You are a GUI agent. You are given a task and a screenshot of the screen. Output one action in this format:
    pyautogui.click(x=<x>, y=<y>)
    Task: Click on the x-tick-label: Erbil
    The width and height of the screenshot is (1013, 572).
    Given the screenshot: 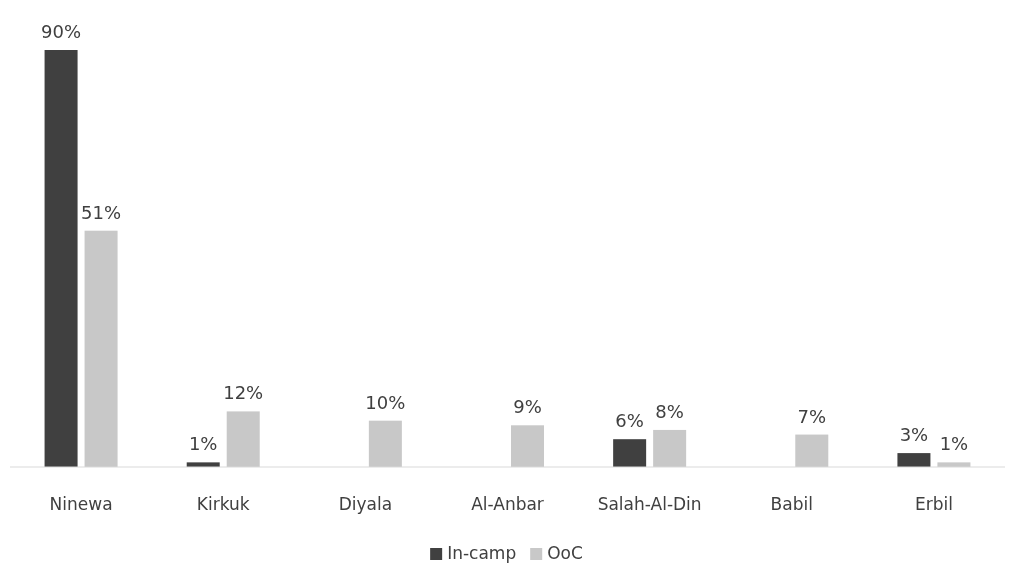 What is the action you would take?
    pyautogui.click(x=933, y=504)
    